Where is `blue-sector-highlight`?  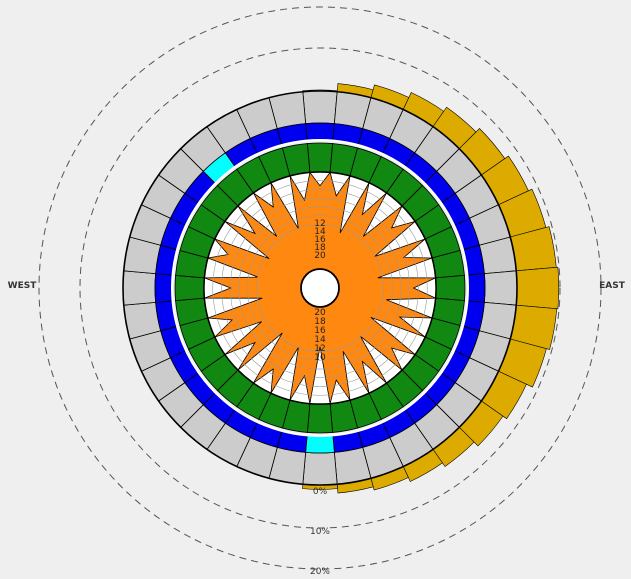
blue-sector-highlight is located at coordinates (320, 444).